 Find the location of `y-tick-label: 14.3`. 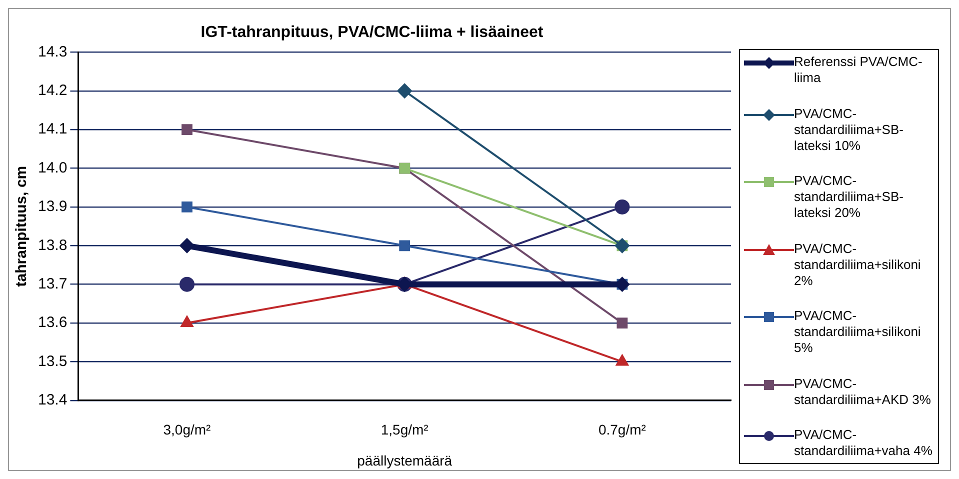

y-tick-label: 14.3 is located at coordinates (53, 51).